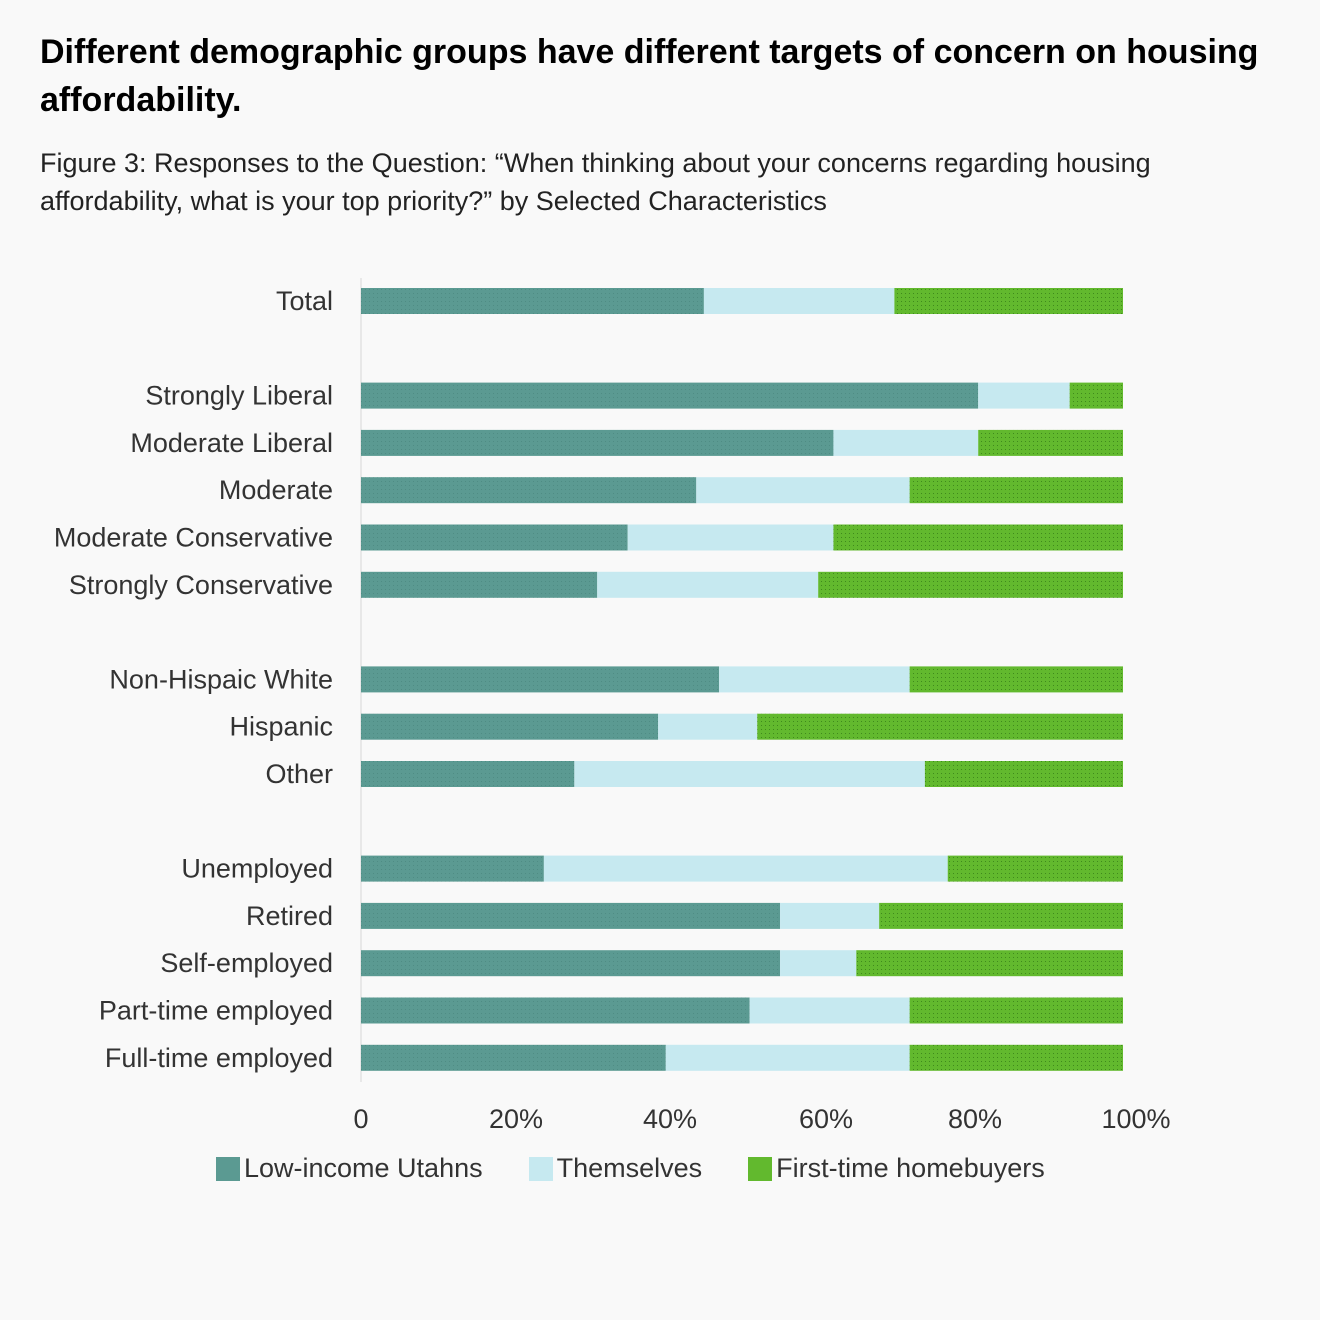 Image resolution: width=1320 pixels, height=1320 pixels. What do you see at coordinates (906, 442) in the screenshot?
I see `bar-themselves-moderate-liberal` at bounding box center [906, 442].